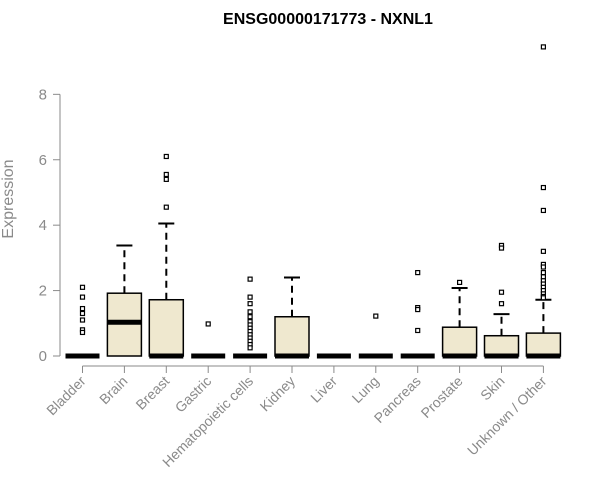 The width and height of the screenshot is (600, 500). Describe the element at coordinates (278, 394) in the screenshot. I see `x-tick-label: Kidney` at that location.